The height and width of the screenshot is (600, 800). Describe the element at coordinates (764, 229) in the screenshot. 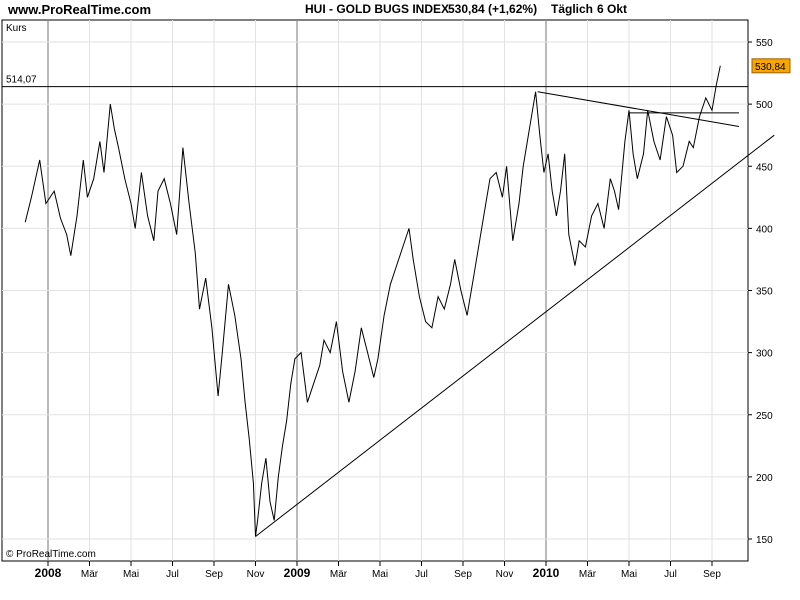

I see `y-tick-label: 400` at that location.